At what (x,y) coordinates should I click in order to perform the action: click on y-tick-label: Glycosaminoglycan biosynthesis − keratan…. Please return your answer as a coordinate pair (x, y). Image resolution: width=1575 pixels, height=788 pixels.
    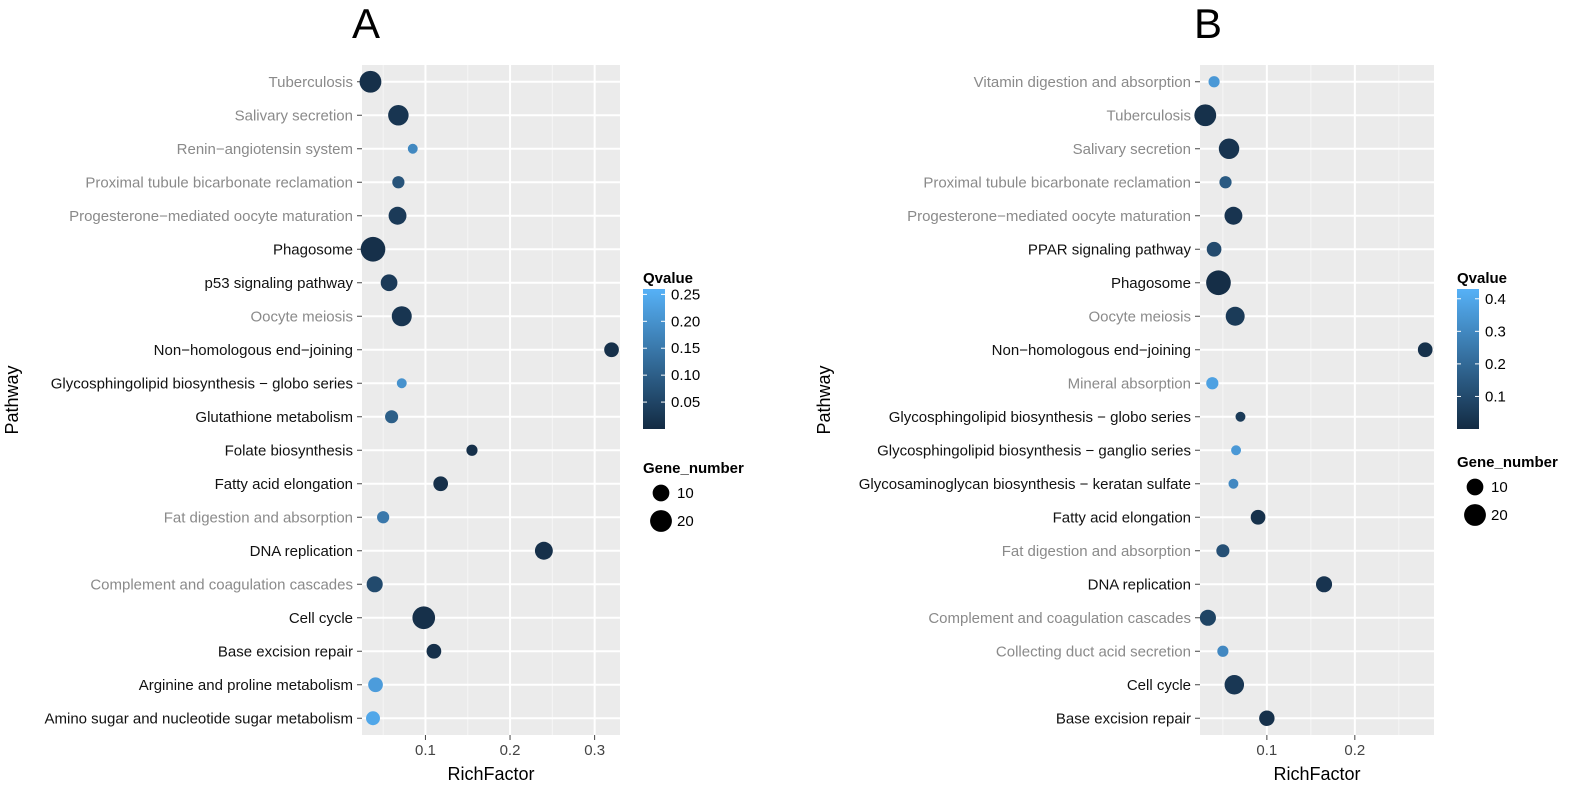
    Looking at the image, I should click on (1025, 484).